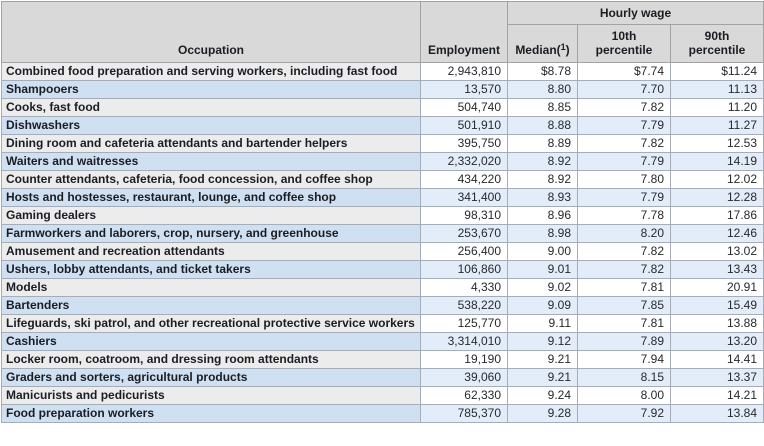  I want to click on median-wage-cell: 8.85, so click(542, 107).